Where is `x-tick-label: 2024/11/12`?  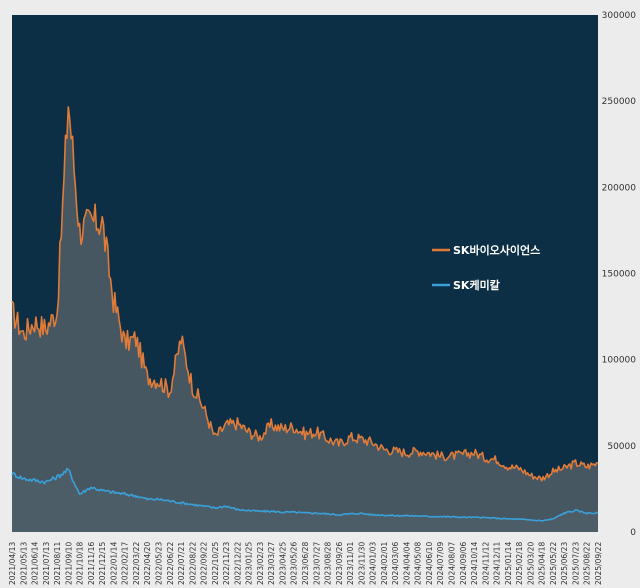 x-tick-label: 2024/11/12 is located at coordinates (485, 563).